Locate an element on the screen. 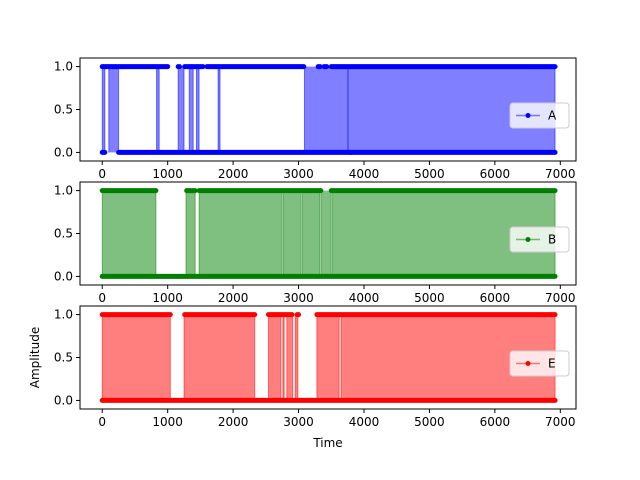 The height and width of the screenshot is (480, 640). x-axis-label: Time is located at coordinates (327, 443).